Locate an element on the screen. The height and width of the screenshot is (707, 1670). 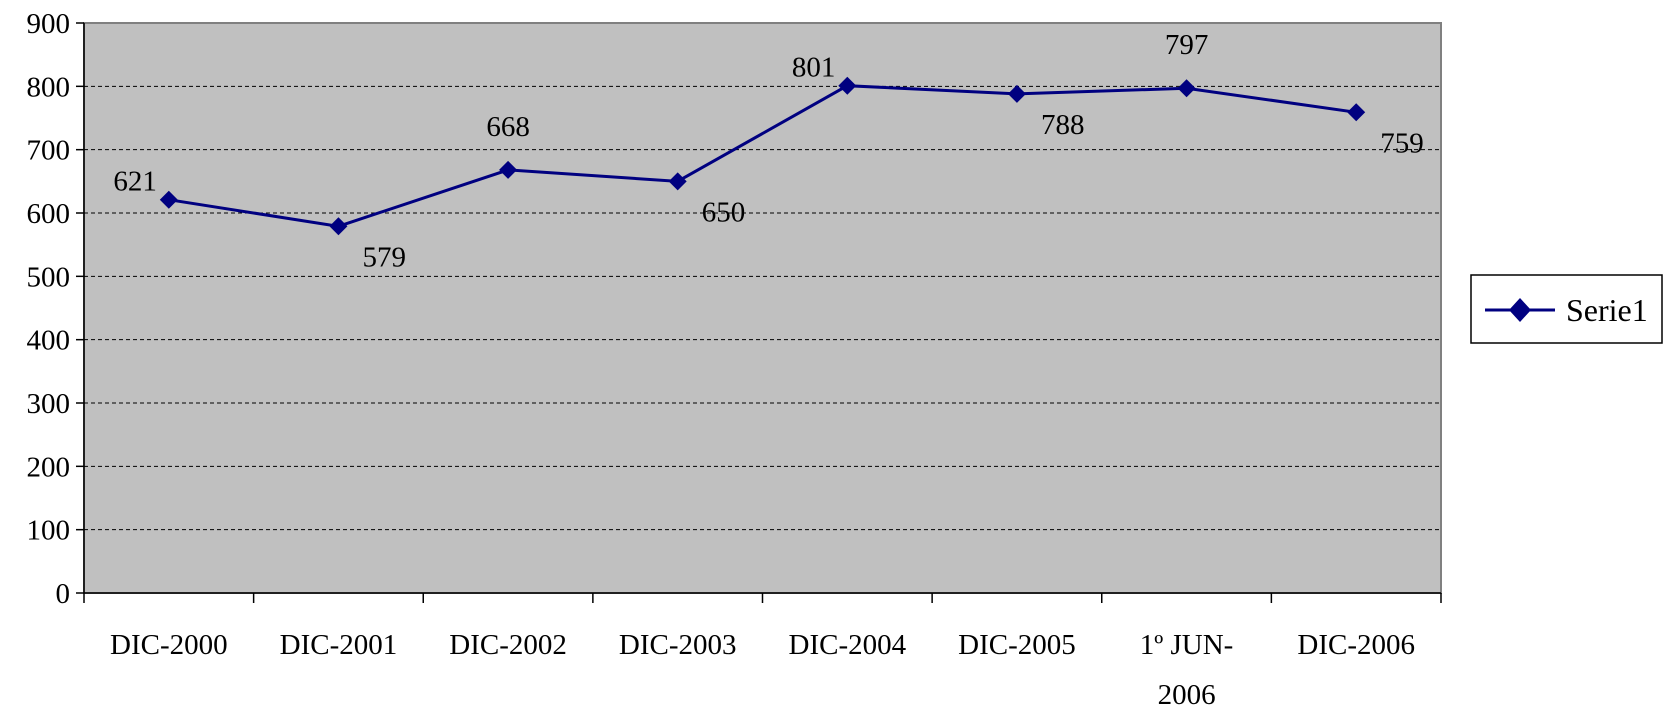
legend: Serie1 is located at coordinates (1566, 309).